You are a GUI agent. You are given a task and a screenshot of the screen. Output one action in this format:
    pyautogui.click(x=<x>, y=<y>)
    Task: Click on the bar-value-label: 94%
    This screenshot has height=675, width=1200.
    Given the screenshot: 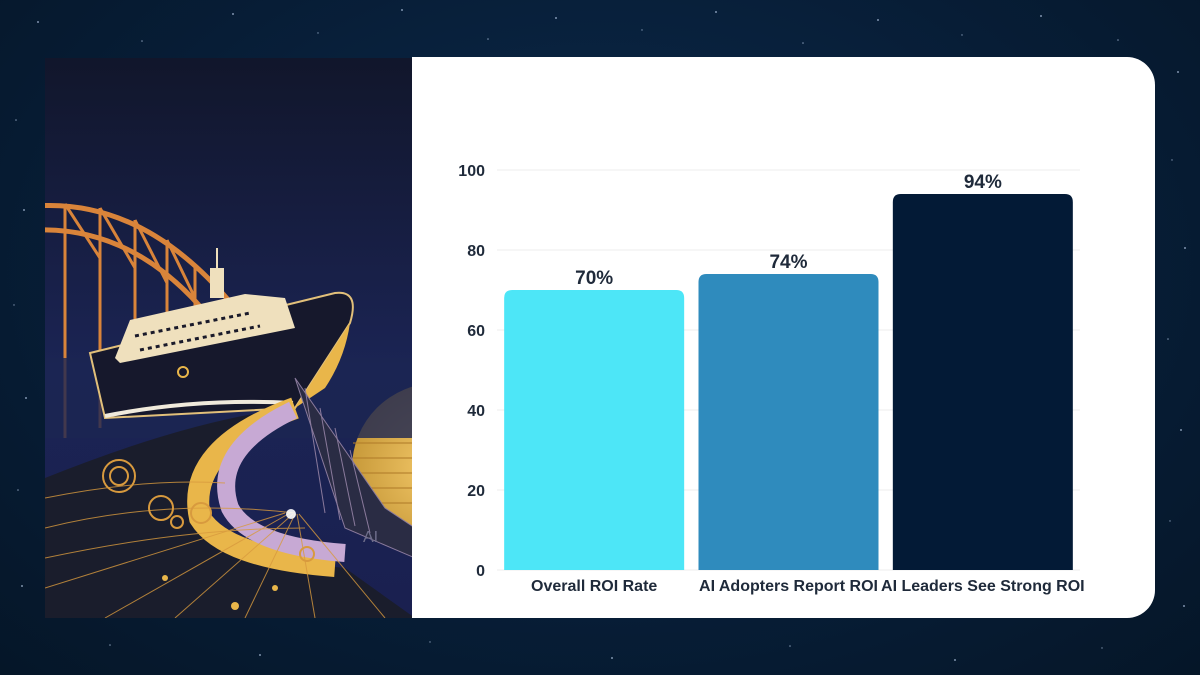 What is the action you would take?
    pyautogui.click(x=983, y=182)
    